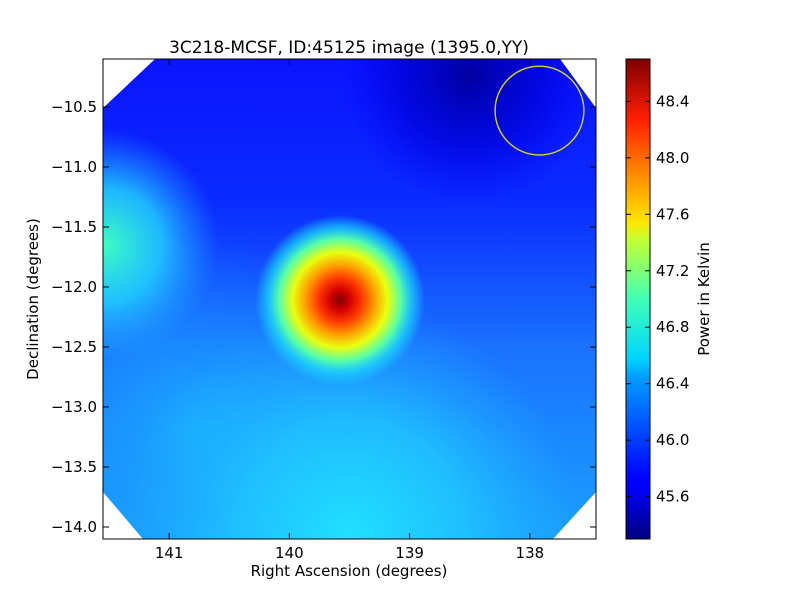 The height and width of the screenshot is (600, 800). What do you see at coordinates (672, 327) in the screenshot?
I see `colorbar-tick-label: 46.8` at bounding box center [672, 327].